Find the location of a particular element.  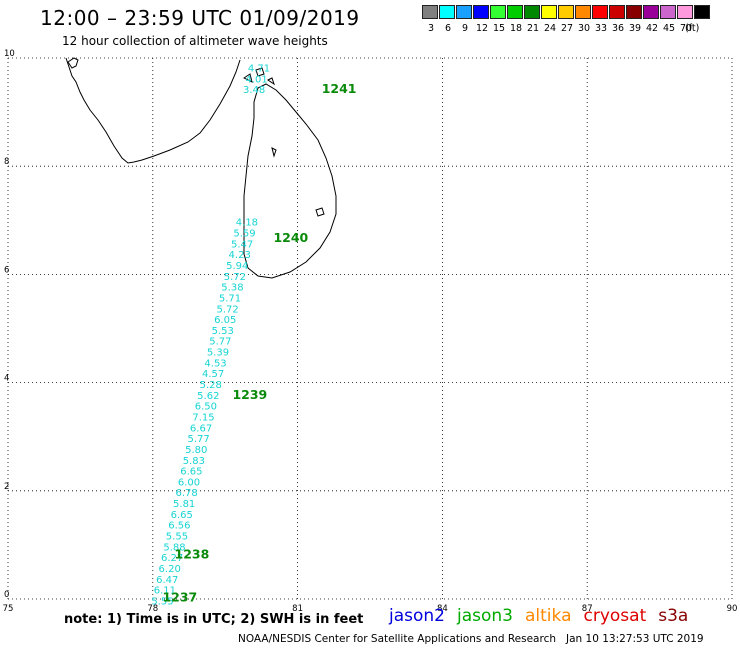

swh-value: 6.78 is located at coordinates (186, 493).